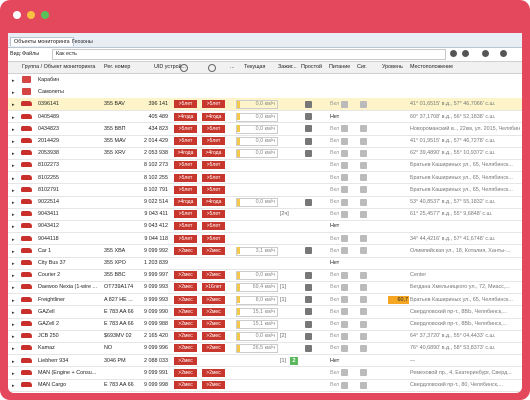 Image resolution: width=530 pixels, height=400 pixels. Describe the element at coordinates (48, 336) in the screenshot. I see `object-name: JCB 250` at that location.